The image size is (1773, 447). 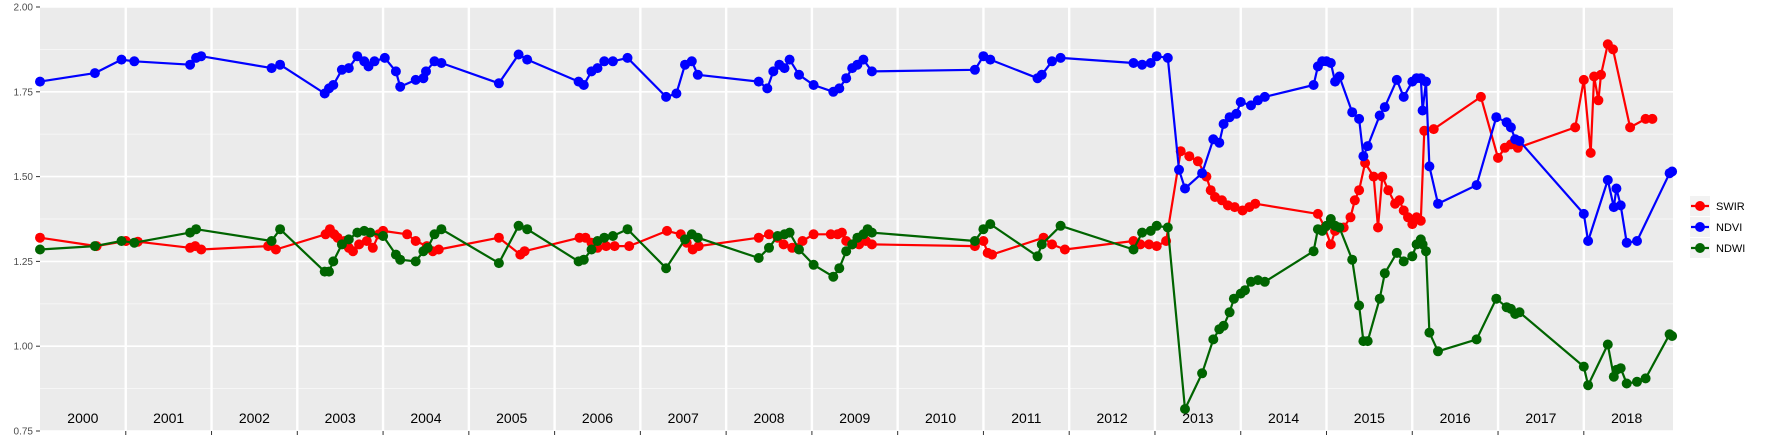 I want to click on legend-key-point, so click(x=1700, y=248).